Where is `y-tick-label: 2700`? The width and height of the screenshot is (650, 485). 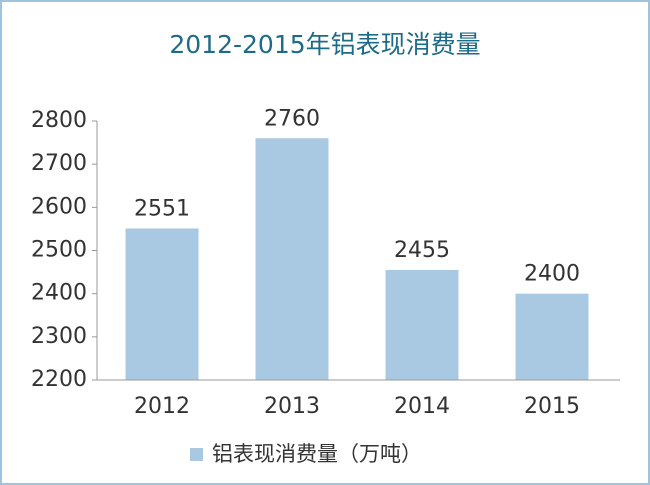
y-tick-label: 2700 is located at coordinates (59, 163).